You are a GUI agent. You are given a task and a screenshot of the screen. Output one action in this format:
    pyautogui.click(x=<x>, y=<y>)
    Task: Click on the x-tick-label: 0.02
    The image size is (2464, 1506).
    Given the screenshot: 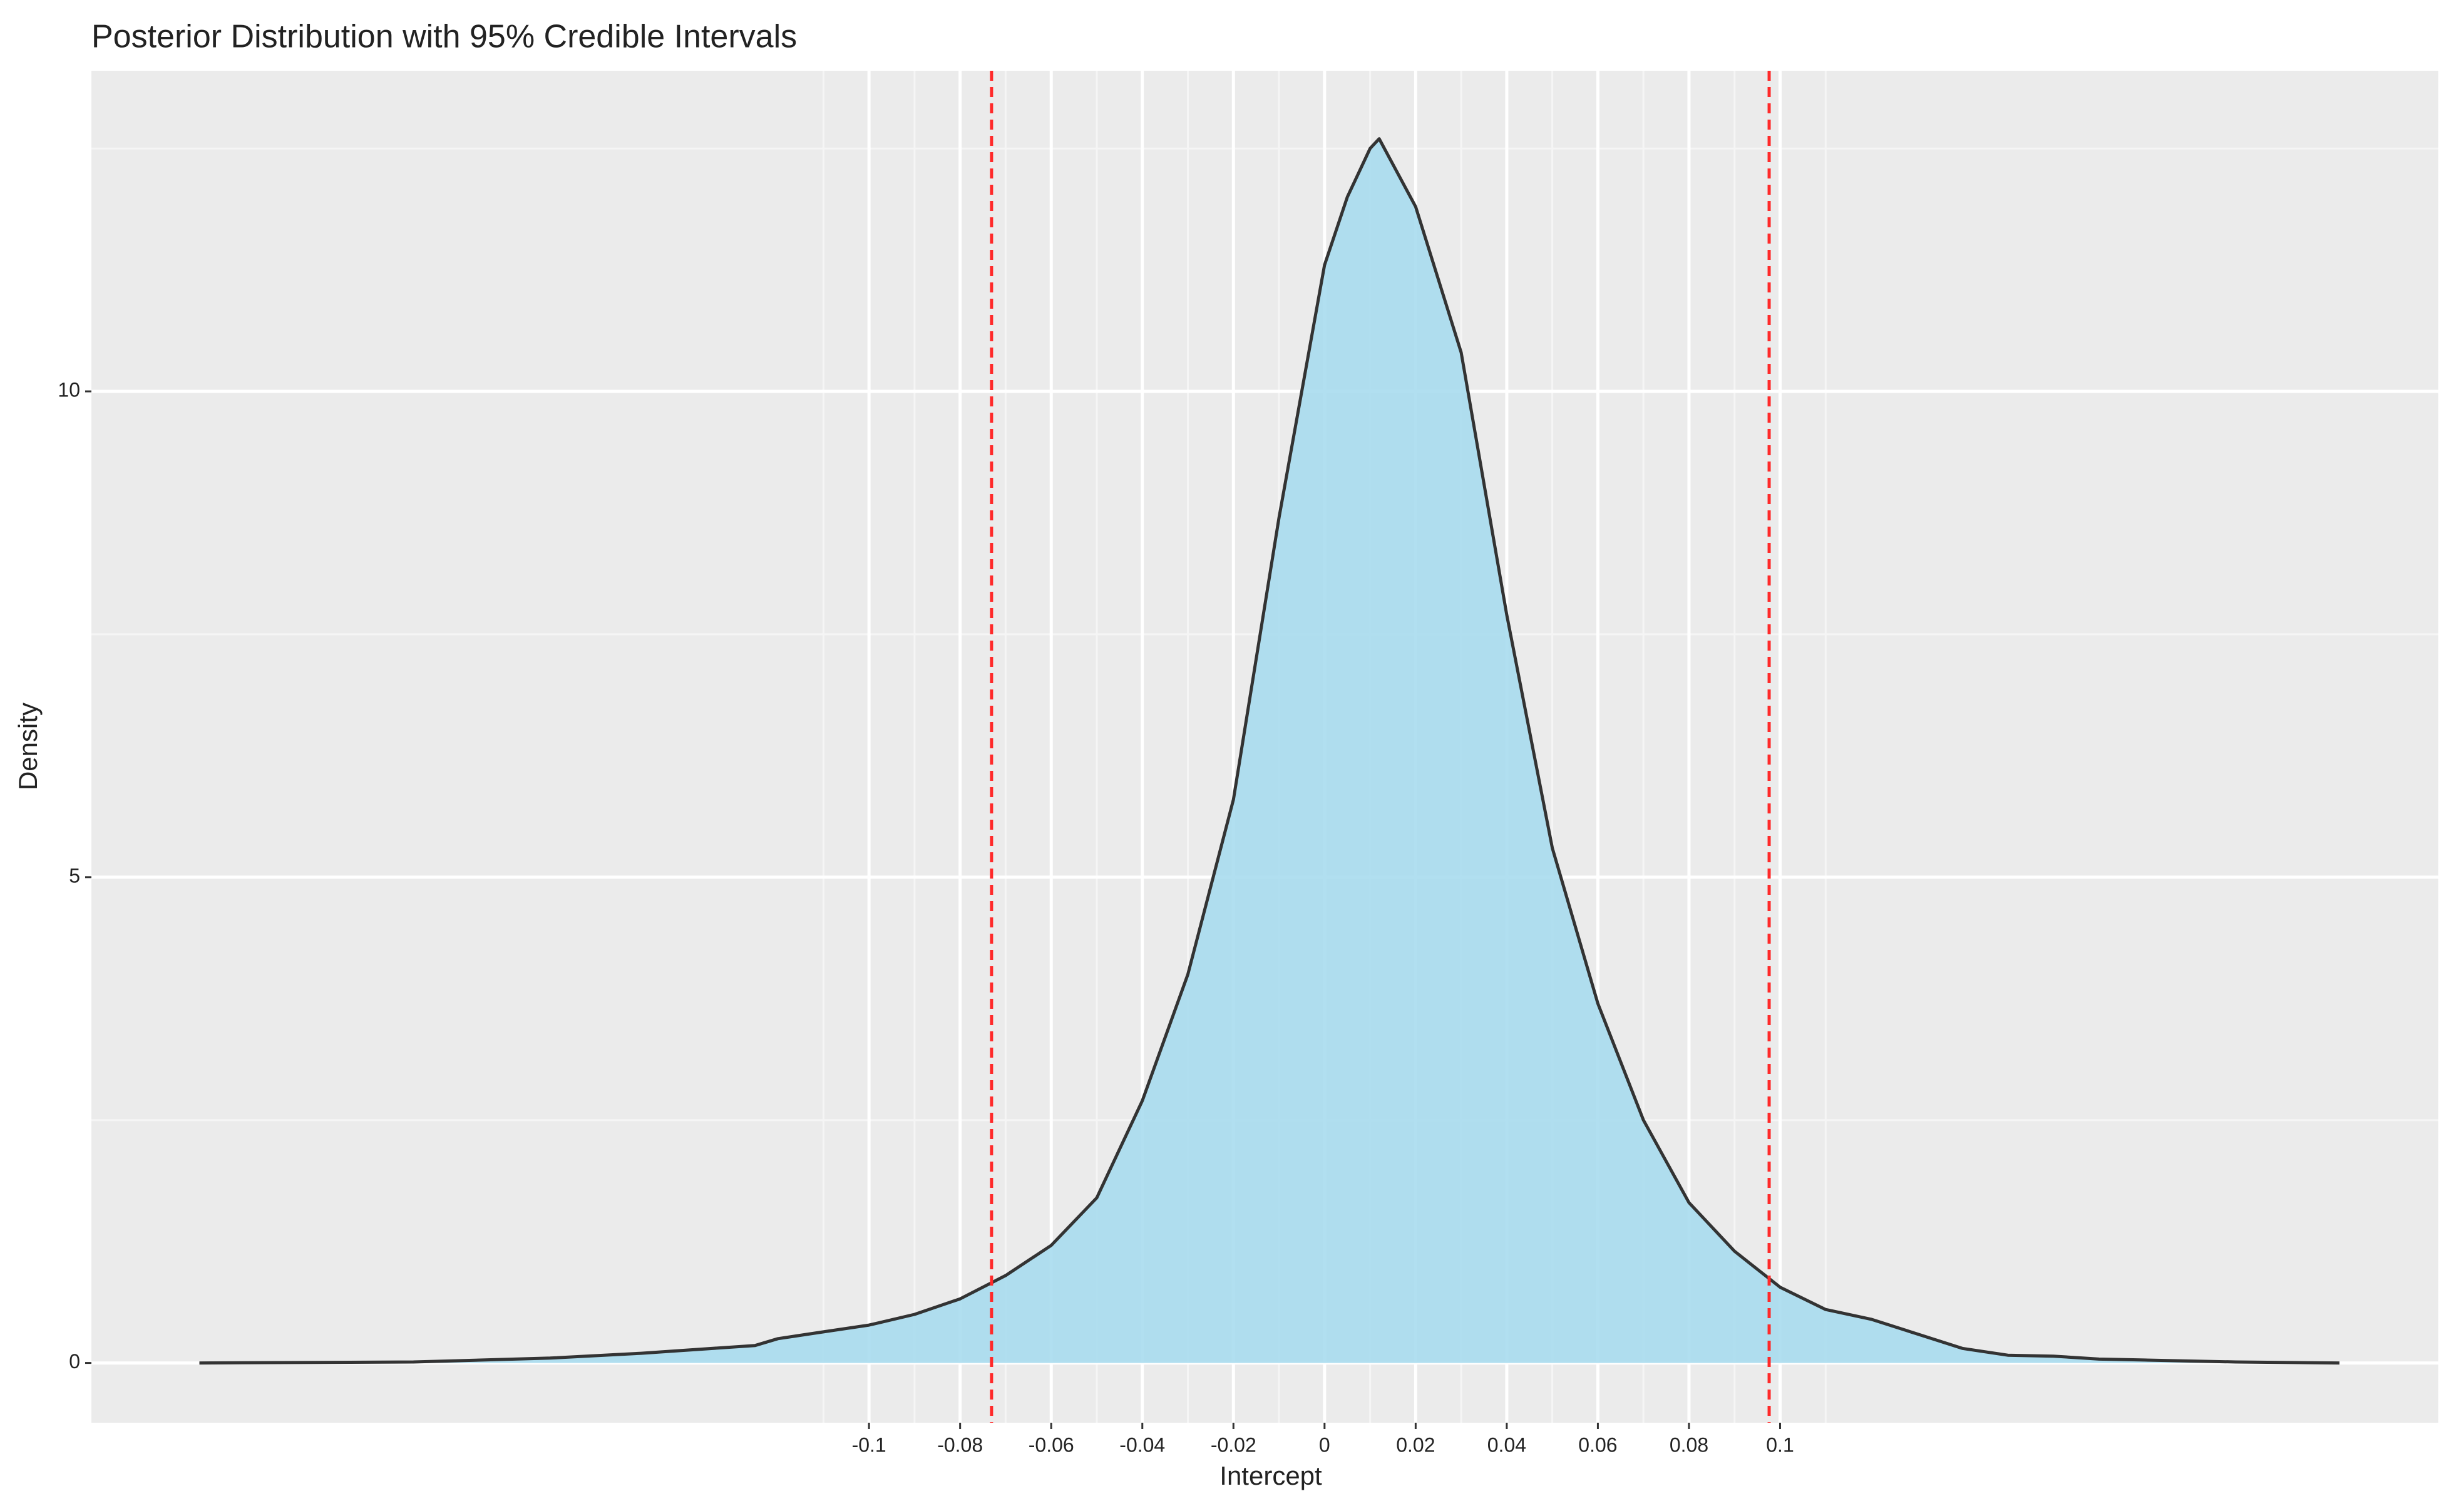 What is the action you would take?
    pyautogui.click(x=1415, y=1444)
    